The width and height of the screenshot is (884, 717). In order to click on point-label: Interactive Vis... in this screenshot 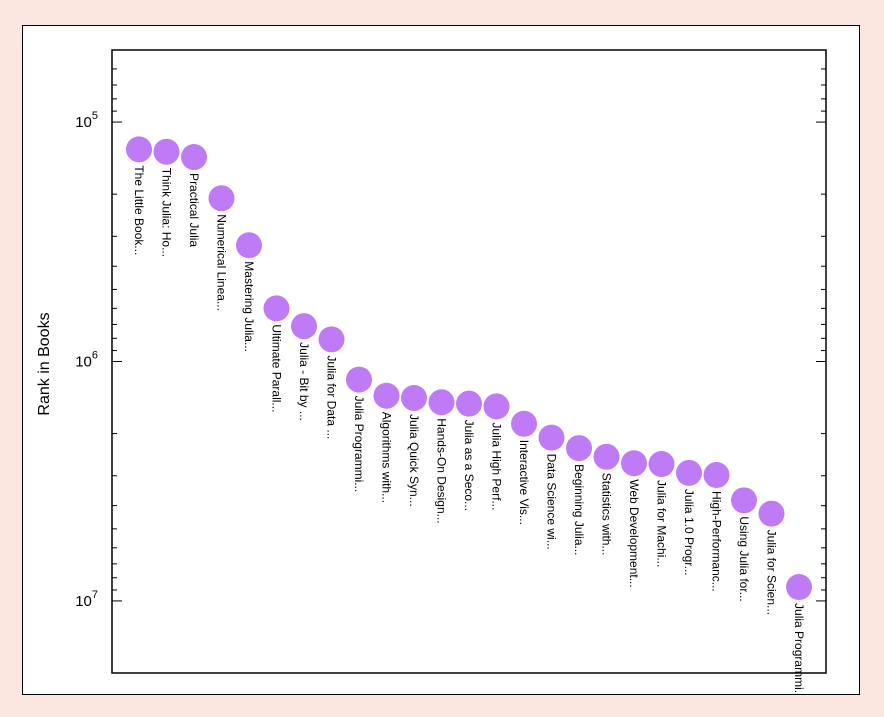, I will do `click(524, 482)`.